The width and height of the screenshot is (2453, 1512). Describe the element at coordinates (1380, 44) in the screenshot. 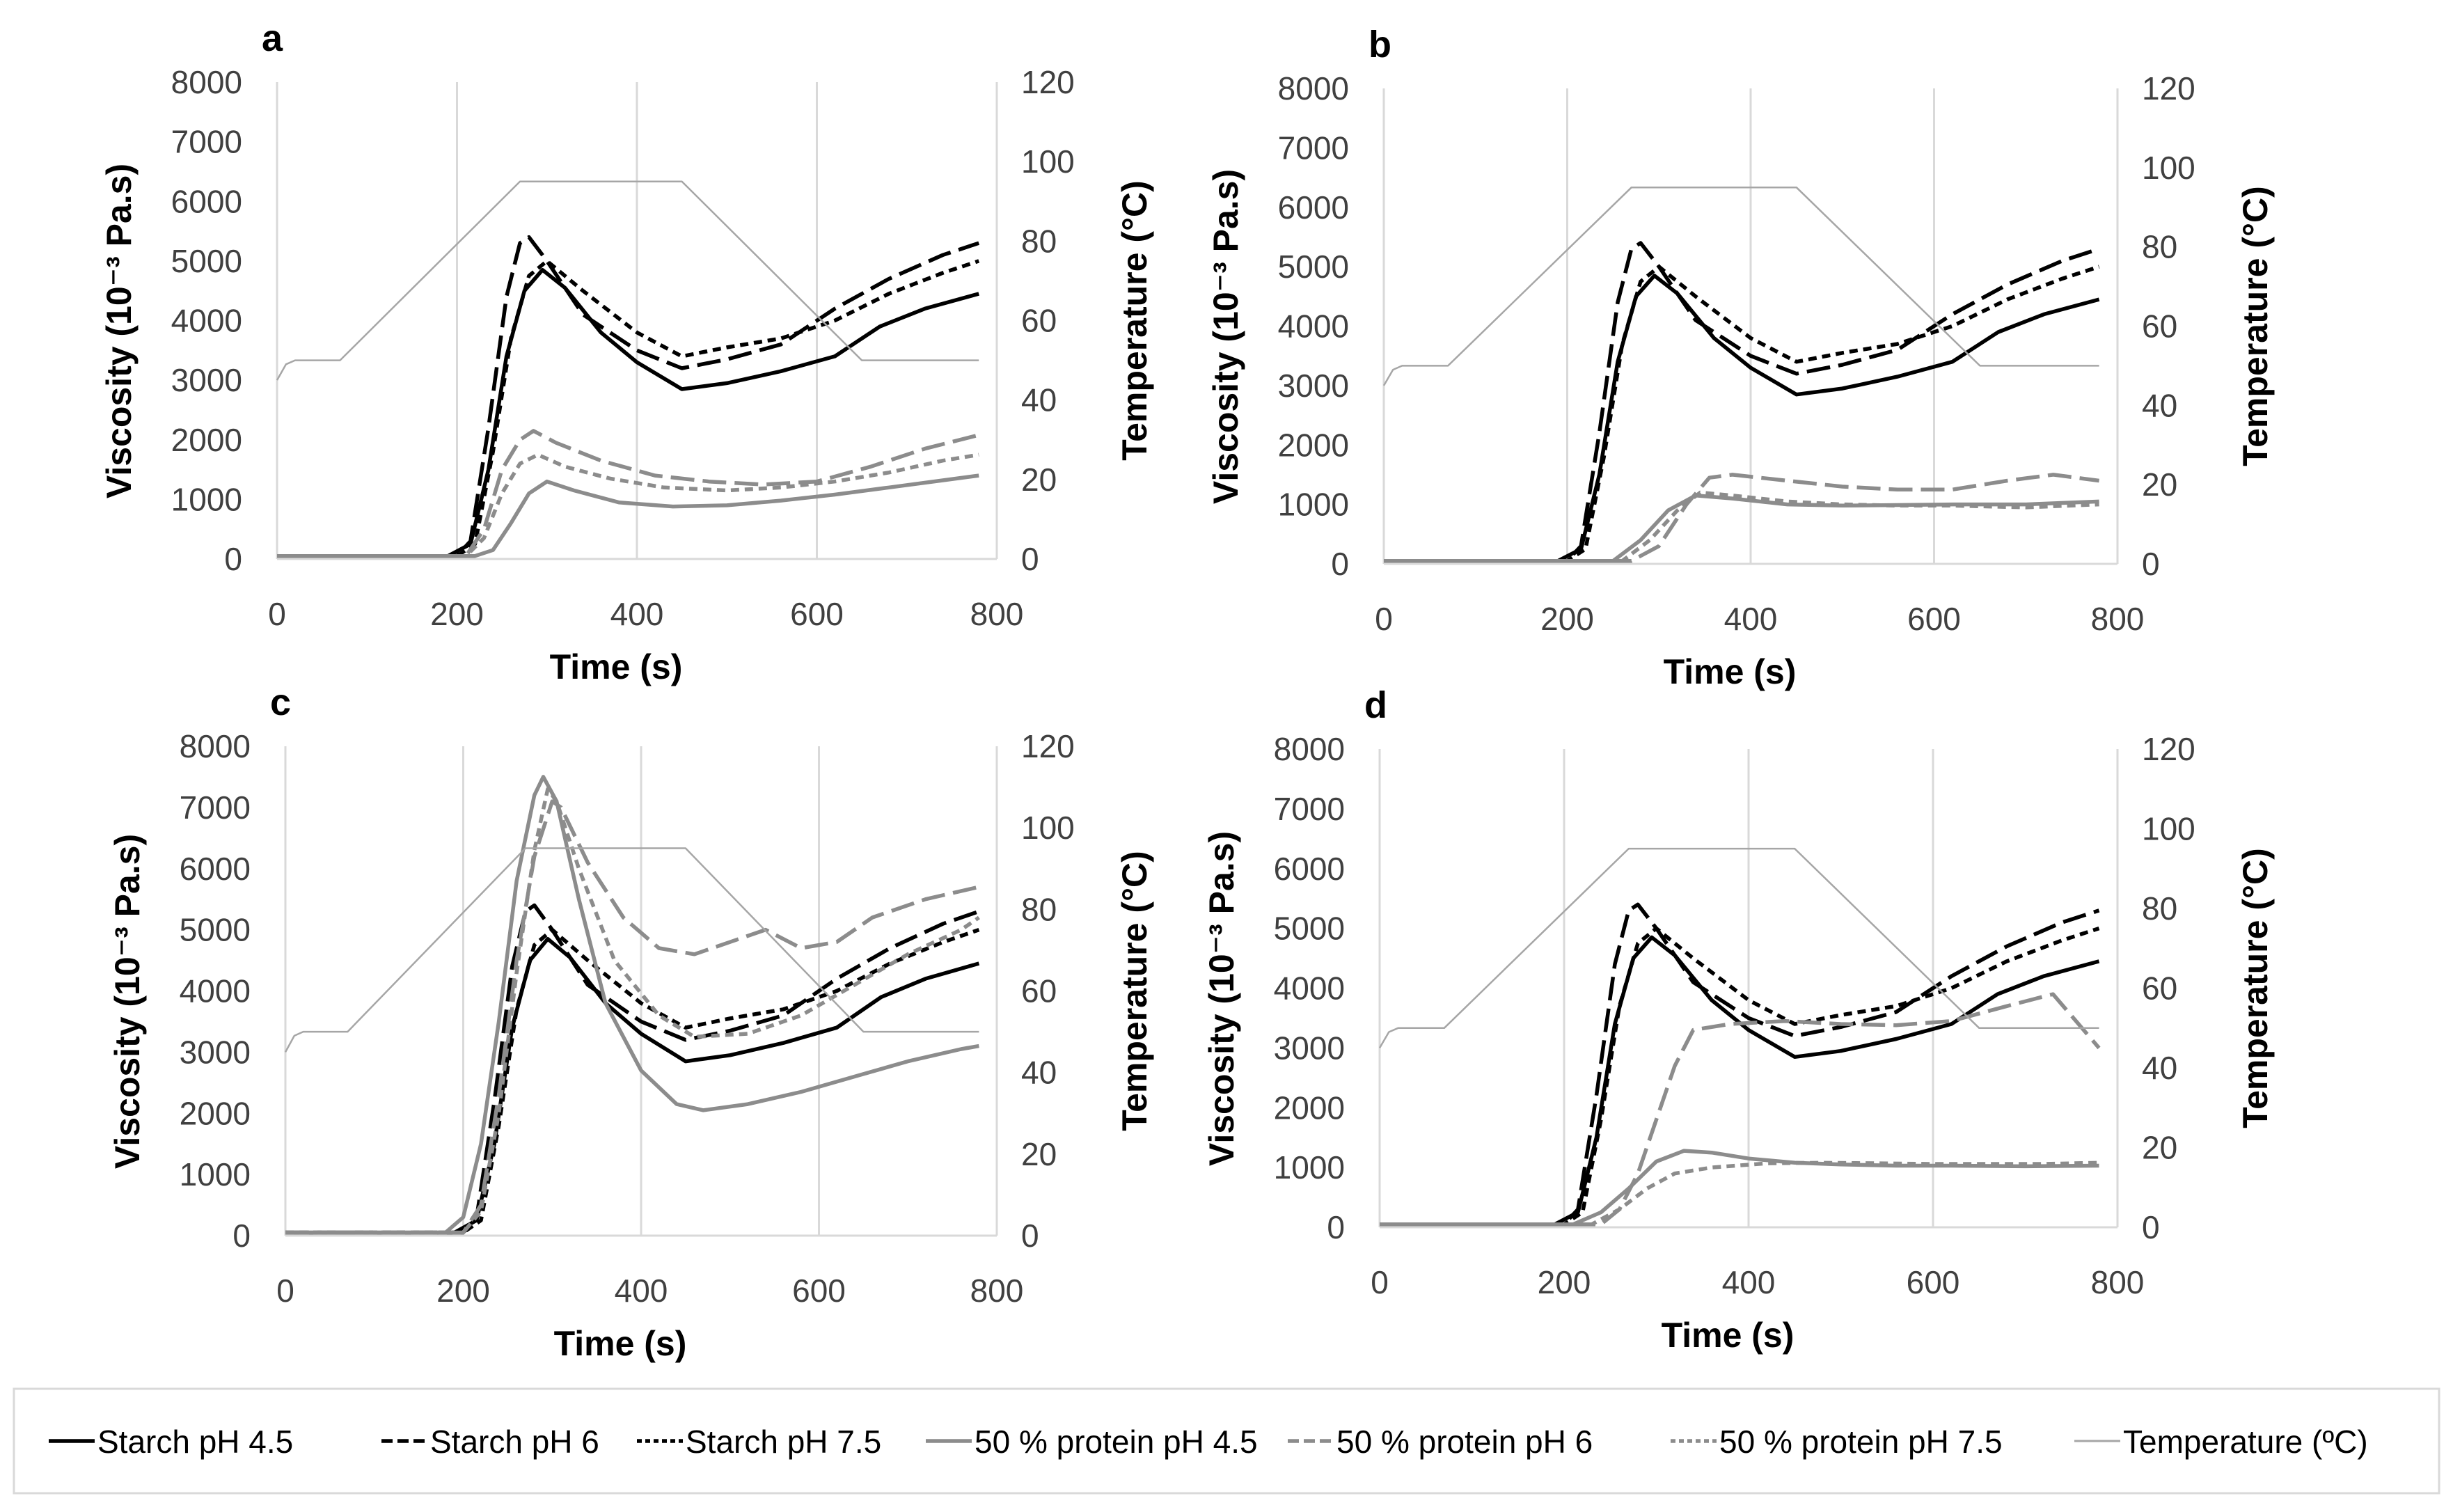

I see `panel-letter: b` at that location.